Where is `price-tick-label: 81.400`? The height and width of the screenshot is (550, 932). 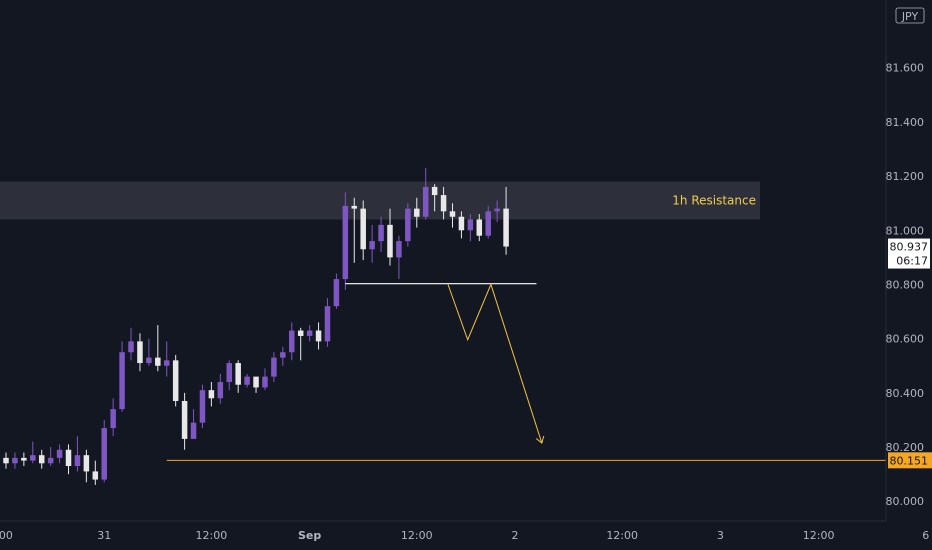 price-tick-label: 81.400 is located at coordinates (905, 122).